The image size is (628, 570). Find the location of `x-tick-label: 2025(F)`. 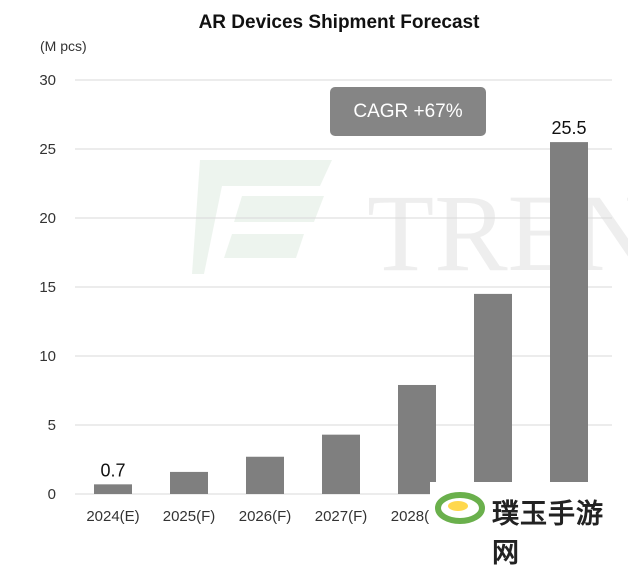

x-tick-label: 2025(F) is located at coordinates (189, 516).